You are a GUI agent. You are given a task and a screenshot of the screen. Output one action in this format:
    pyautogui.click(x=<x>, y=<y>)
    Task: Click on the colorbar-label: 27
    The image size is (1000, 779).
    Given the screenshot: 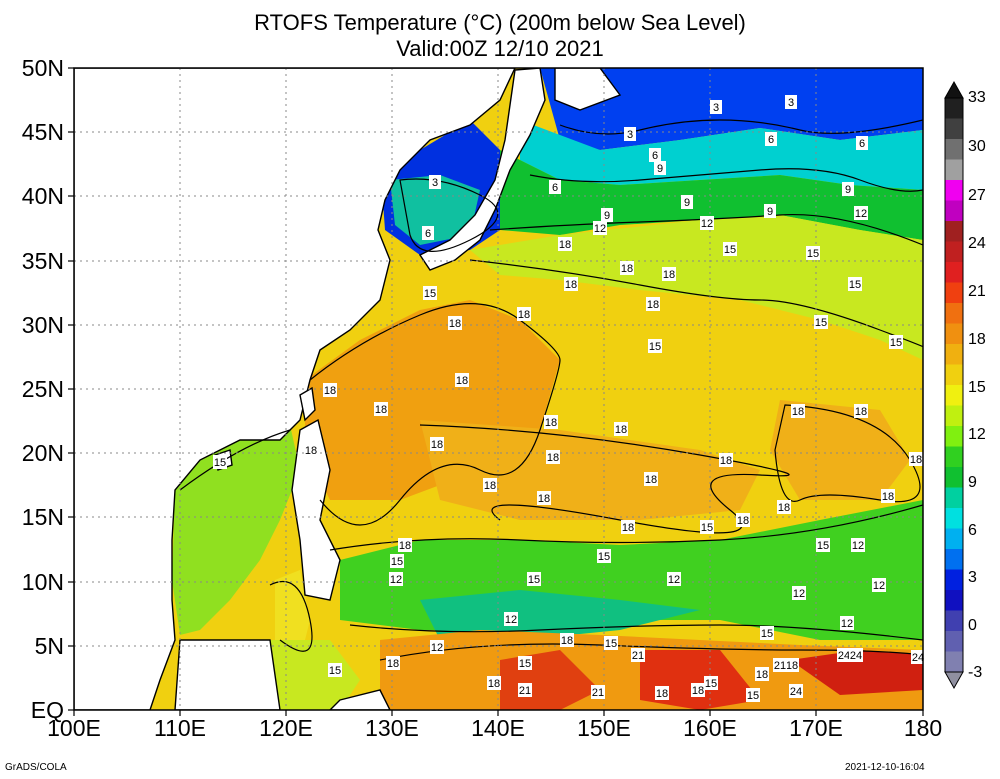 What is the action you would take?
    pyautogui.click(x=977, y=195)
    